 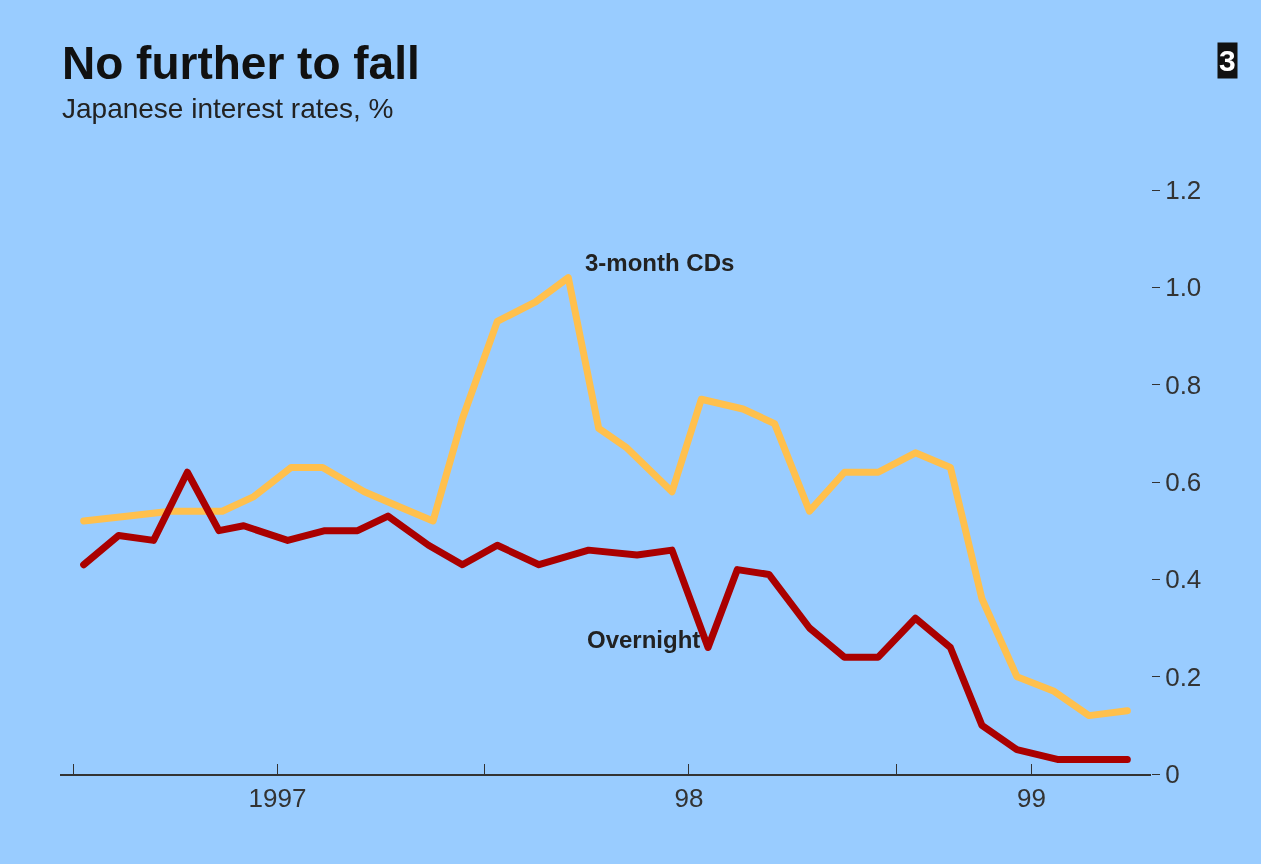 I want to click on y-tick-label: 0, so click(x=1172, y=774).